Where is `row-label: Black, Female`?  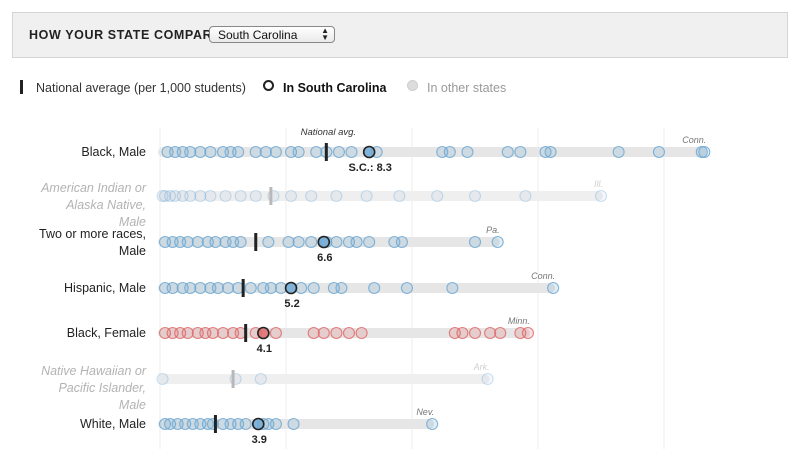 row-label: Black, Female is located at coordinates (106, 333).